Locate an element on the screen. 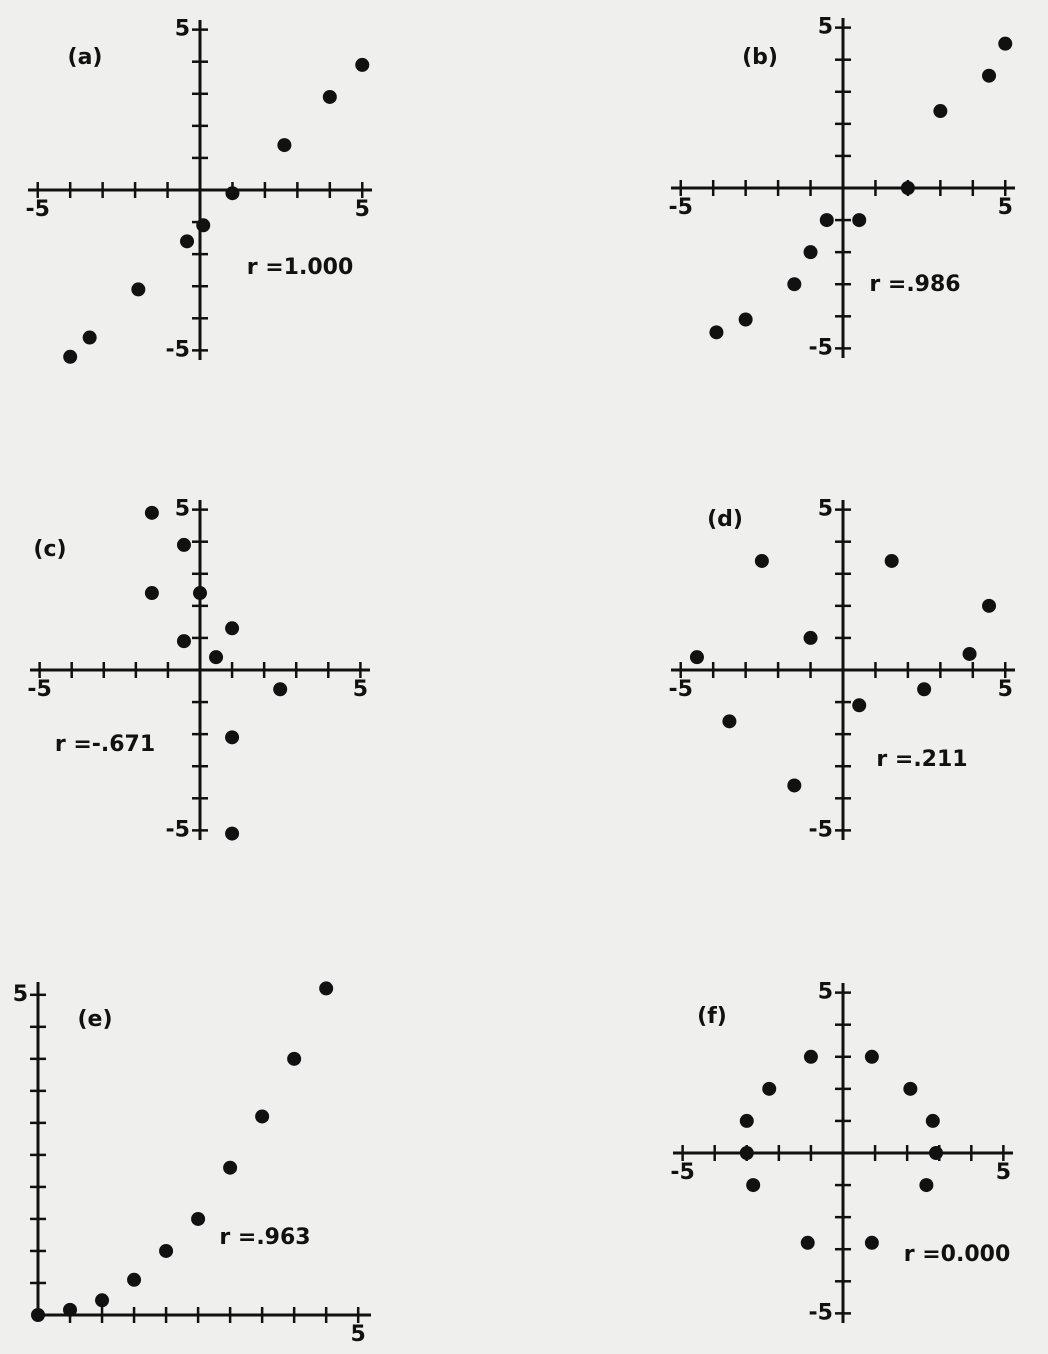 This screenshot has width=1048, height=1354. panel-label: (c) is located at coordinates (49, 549).